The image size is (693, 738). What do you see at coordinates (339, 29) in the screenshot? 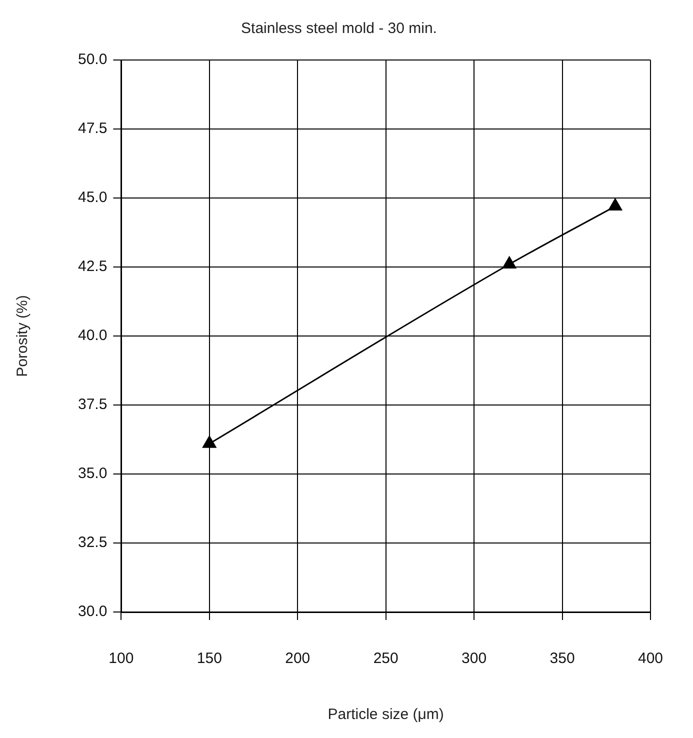
I see `chart-title: Stainless steel mold - 30 min.` at bounding box center [339, 29].